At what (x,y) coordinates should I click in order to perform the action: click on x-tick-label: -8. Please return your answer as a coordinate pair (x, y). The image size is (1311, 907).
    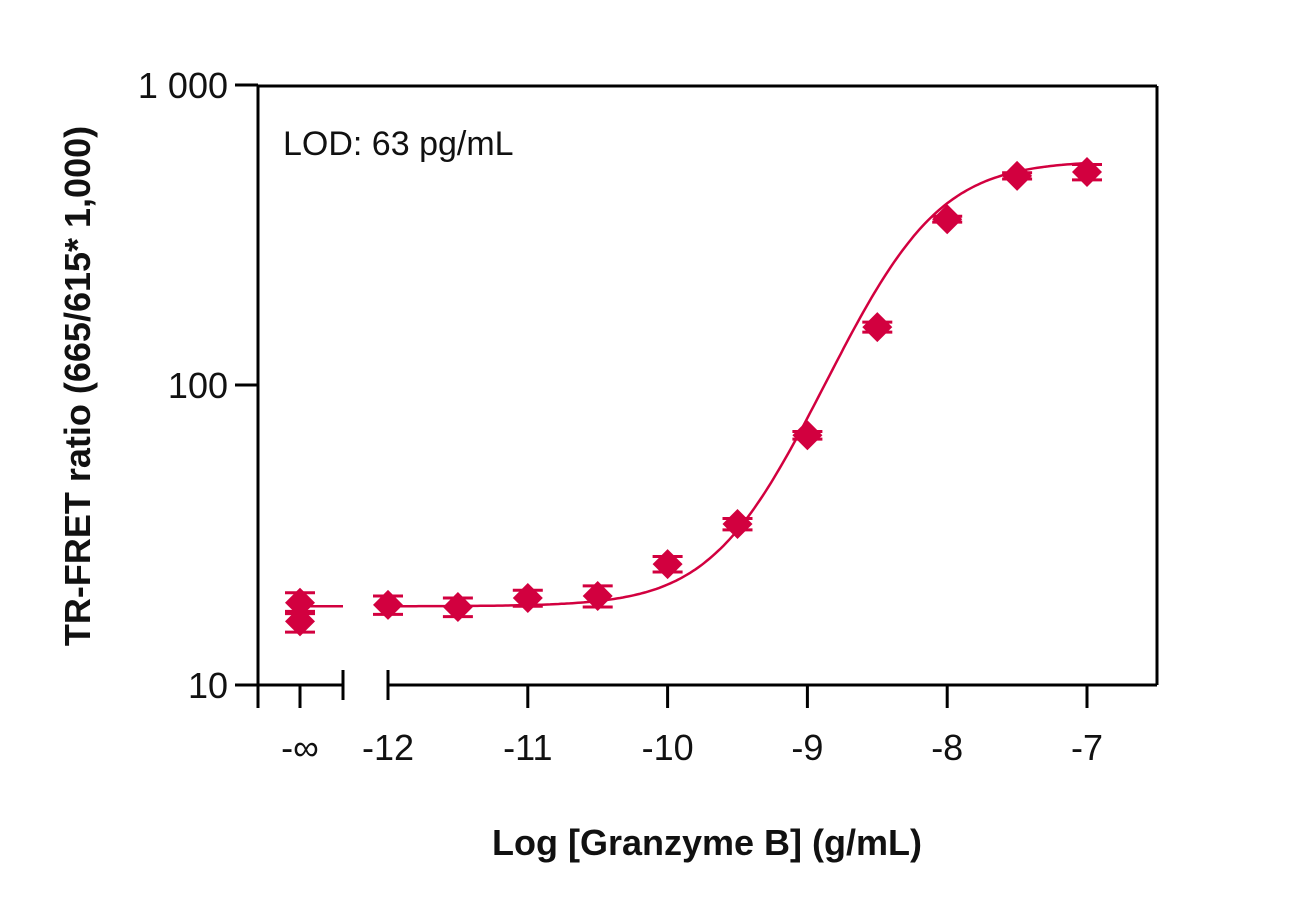
    Looking at the image, I should click on (947, 747).